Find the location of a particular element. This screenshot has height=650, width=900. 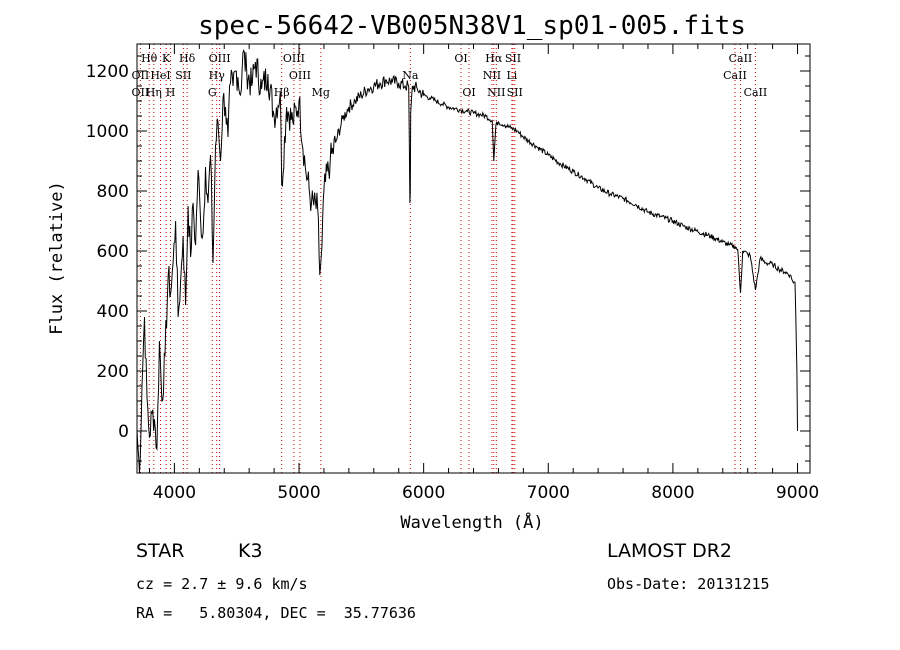

ra-dec-coordinates: RA = 5.80304, DEC = 35.77636 is located at coordinates (276, 613).